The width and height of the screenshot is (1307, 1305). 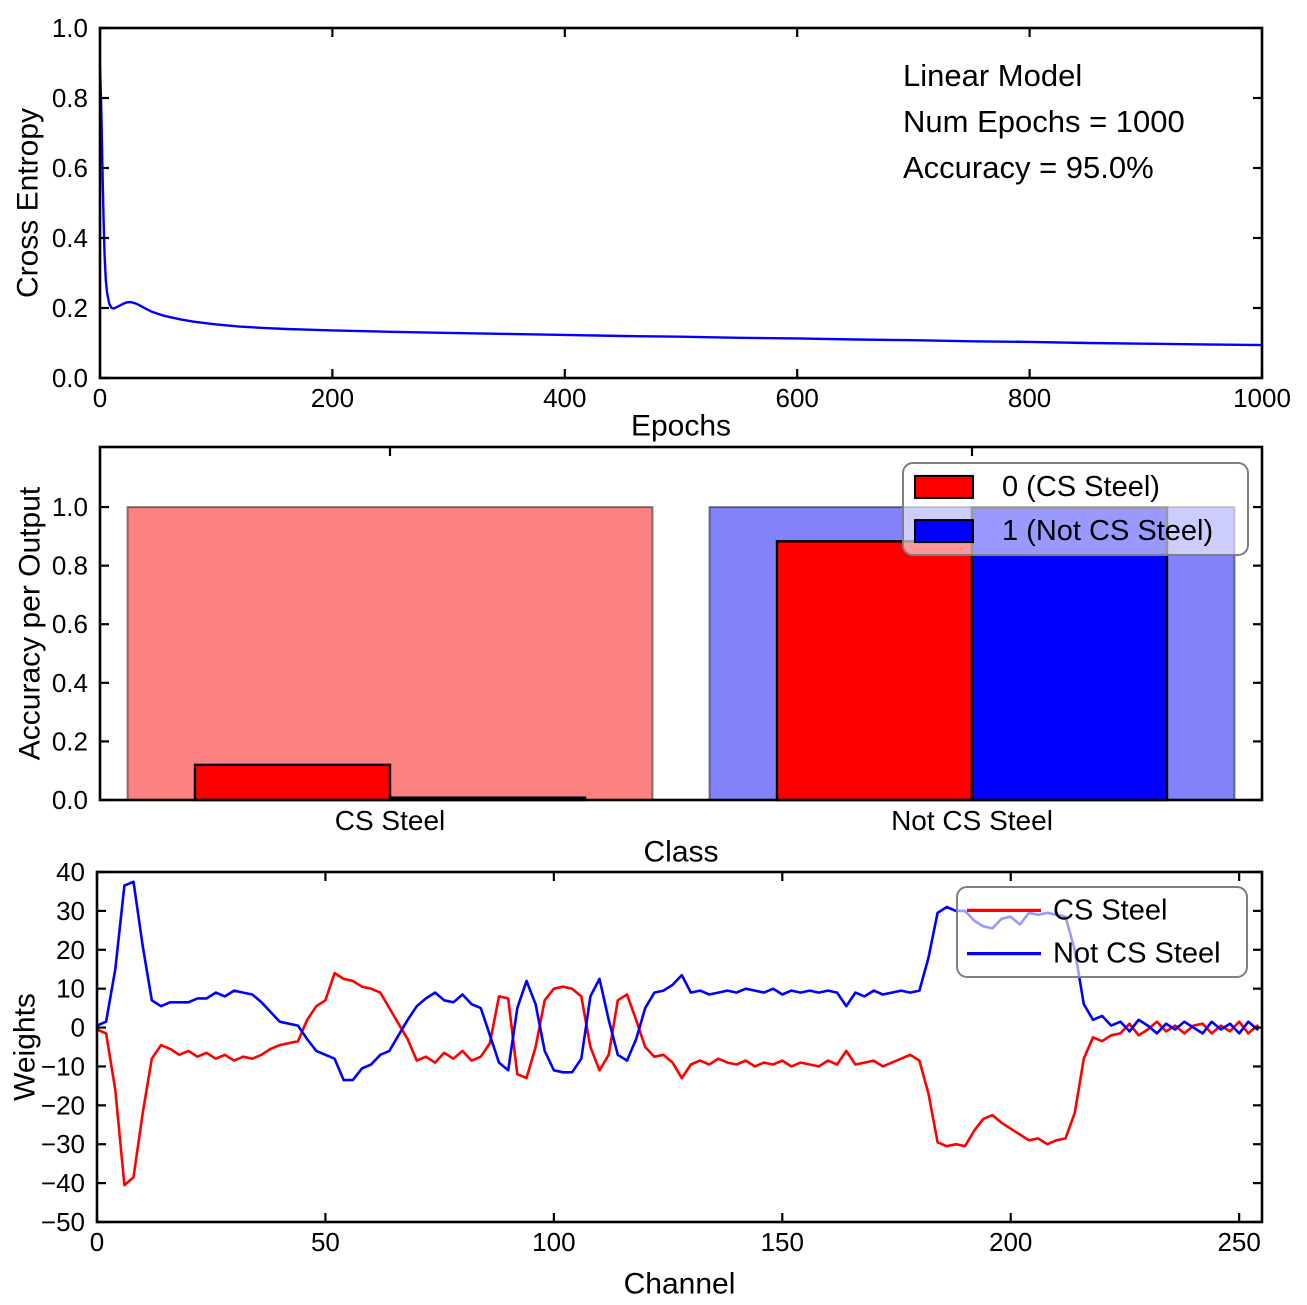 I want to click on y-tick-label: 30, so click(x=70, y=911).